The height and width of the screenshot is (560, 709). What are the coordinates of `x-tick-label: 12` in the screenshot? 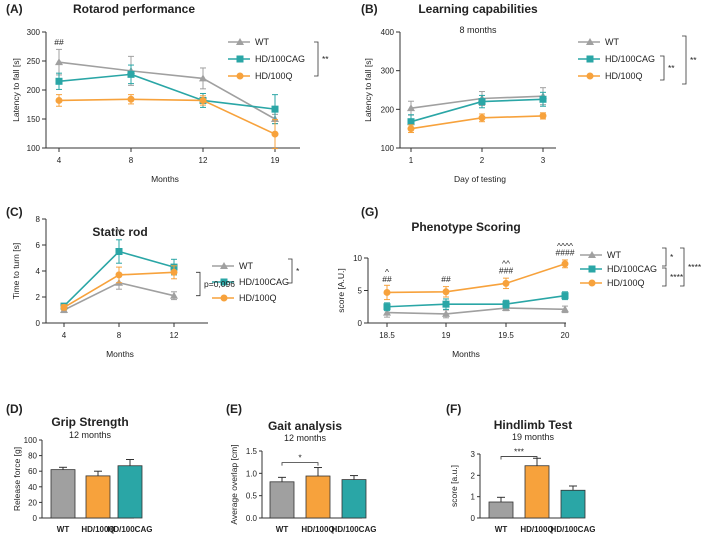 It's located at (203, 160).